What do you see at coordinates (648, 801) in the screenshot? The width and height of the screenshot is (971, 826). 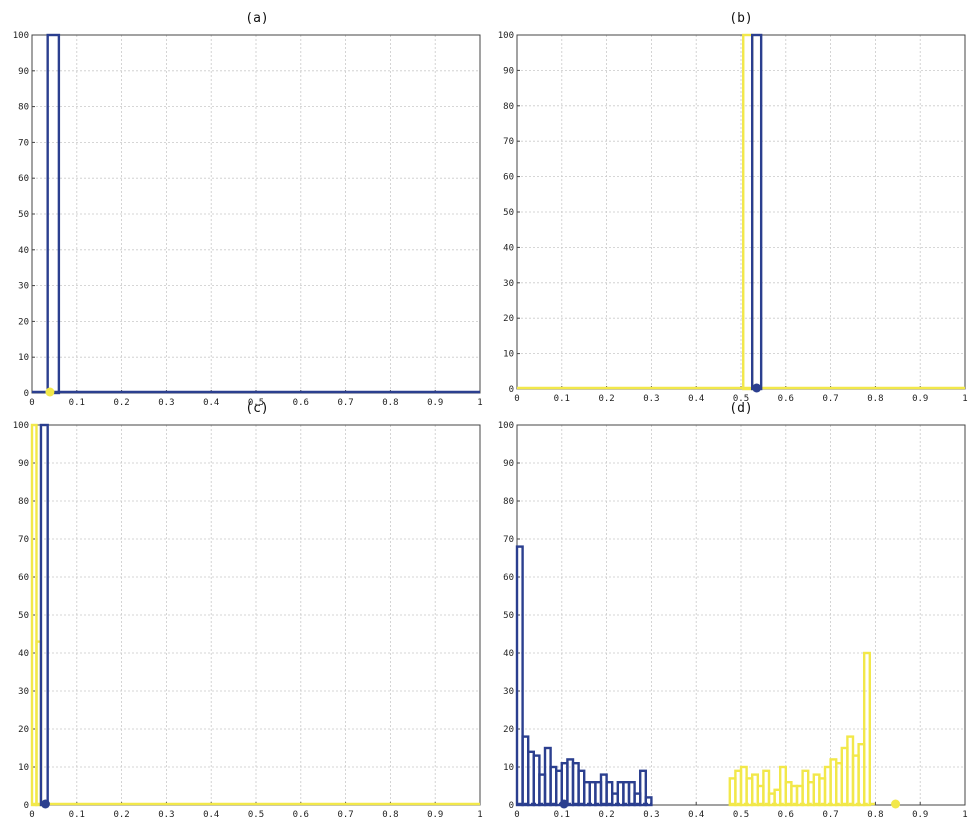 I see `histogram-bar` at bounding box center [648, 801].